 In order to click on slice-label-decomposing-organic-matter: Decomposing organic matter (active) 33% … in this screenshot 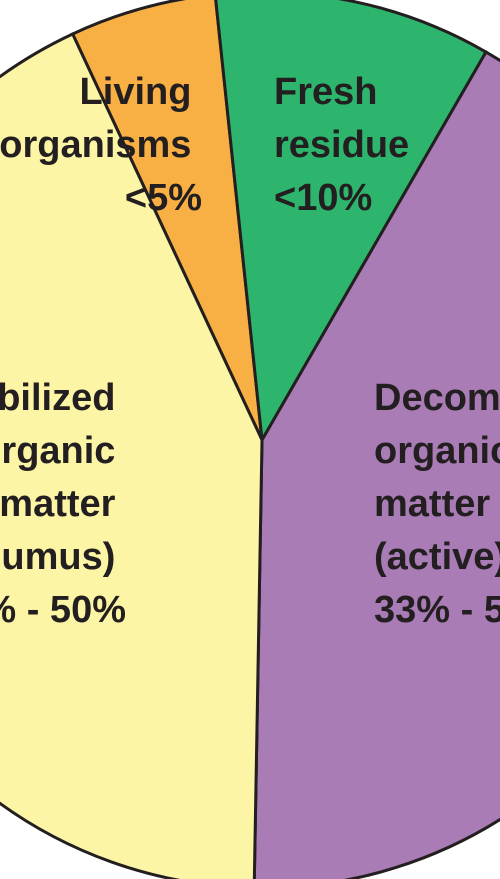, I will do `click(437, 504)`.